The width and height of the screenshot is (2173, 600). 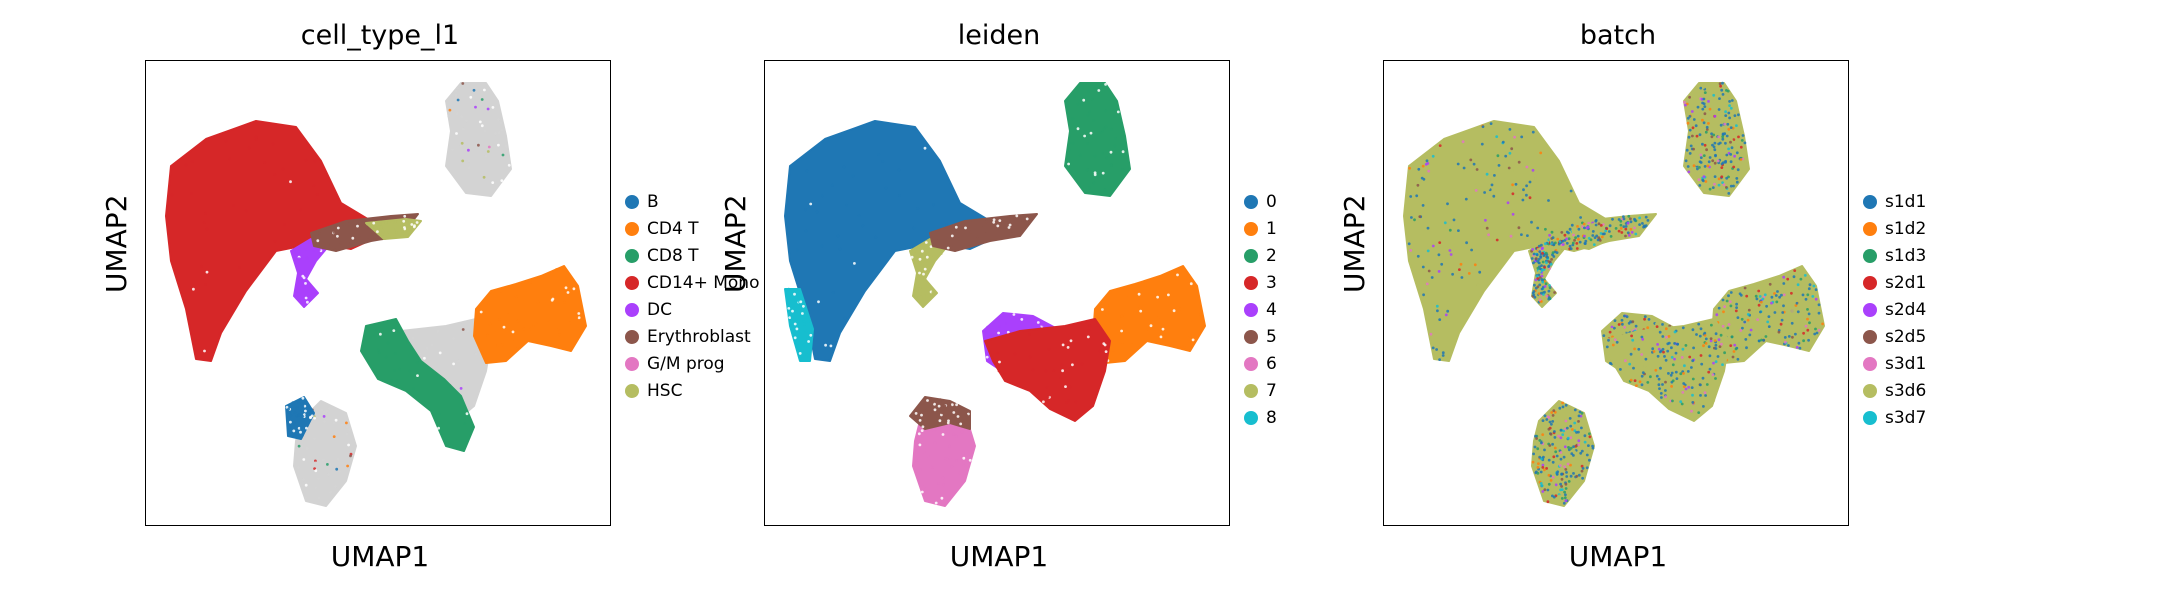 What do you see at coordinates (1906, 282) in the screenshot?
I see `legend-label: s2d1` at bounding box center [1906, 282].